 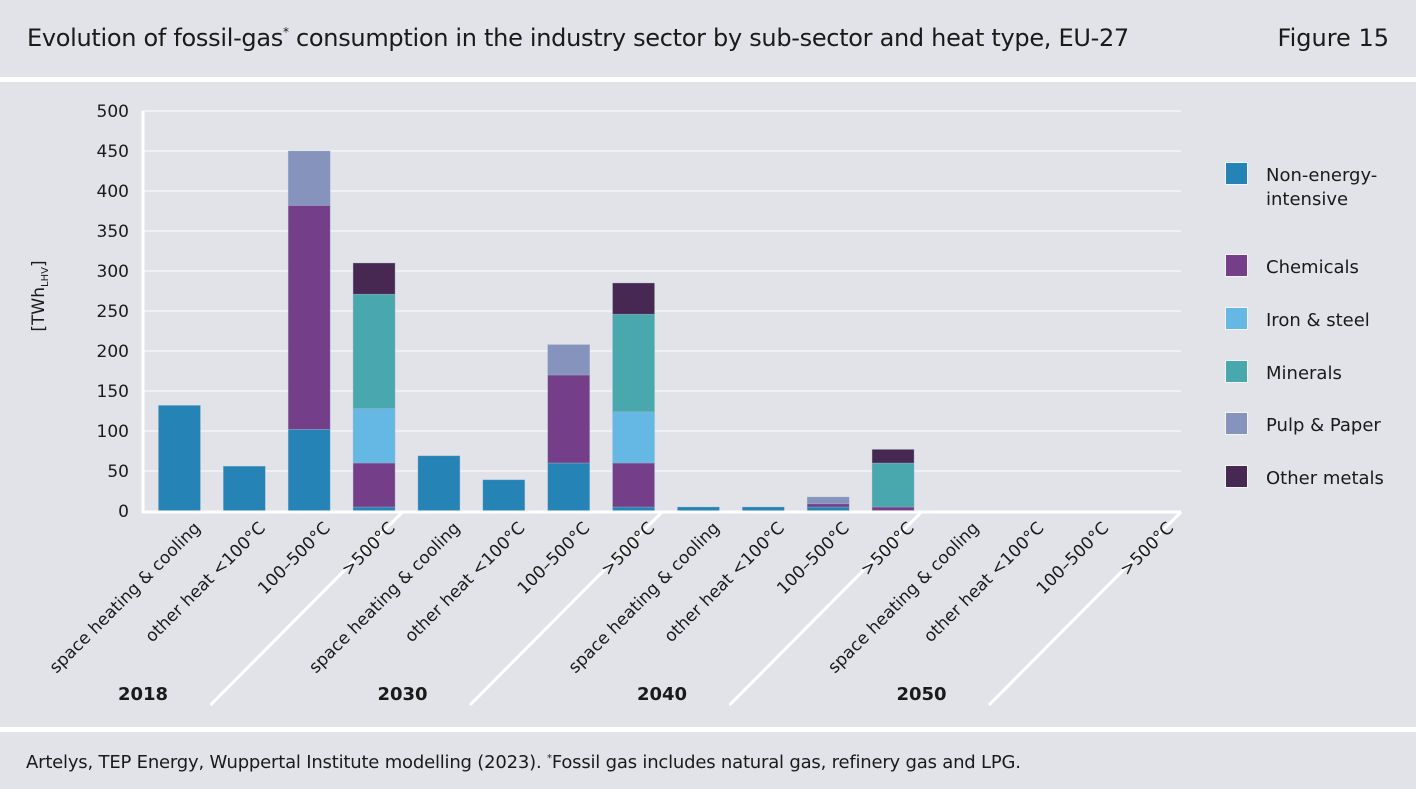 What do you see at coordinates (285, 32) in the screenshot?
I see `title-footnote-marker: *` at bounding box center [285, 32].